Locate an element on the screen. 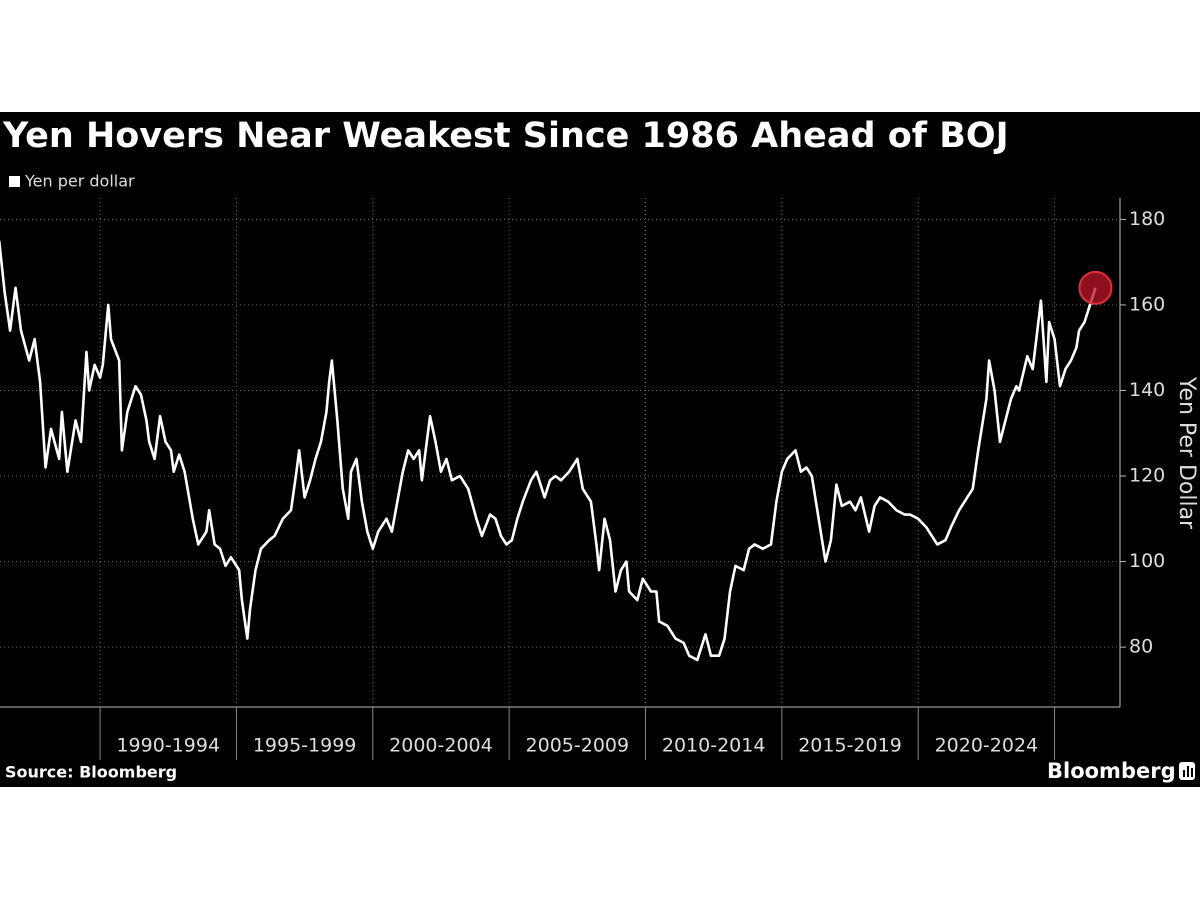 Image resolution: width=1200 pixels, height=900 pixels. legend-label: Yen per dollar is located at coordinates (79, 181).